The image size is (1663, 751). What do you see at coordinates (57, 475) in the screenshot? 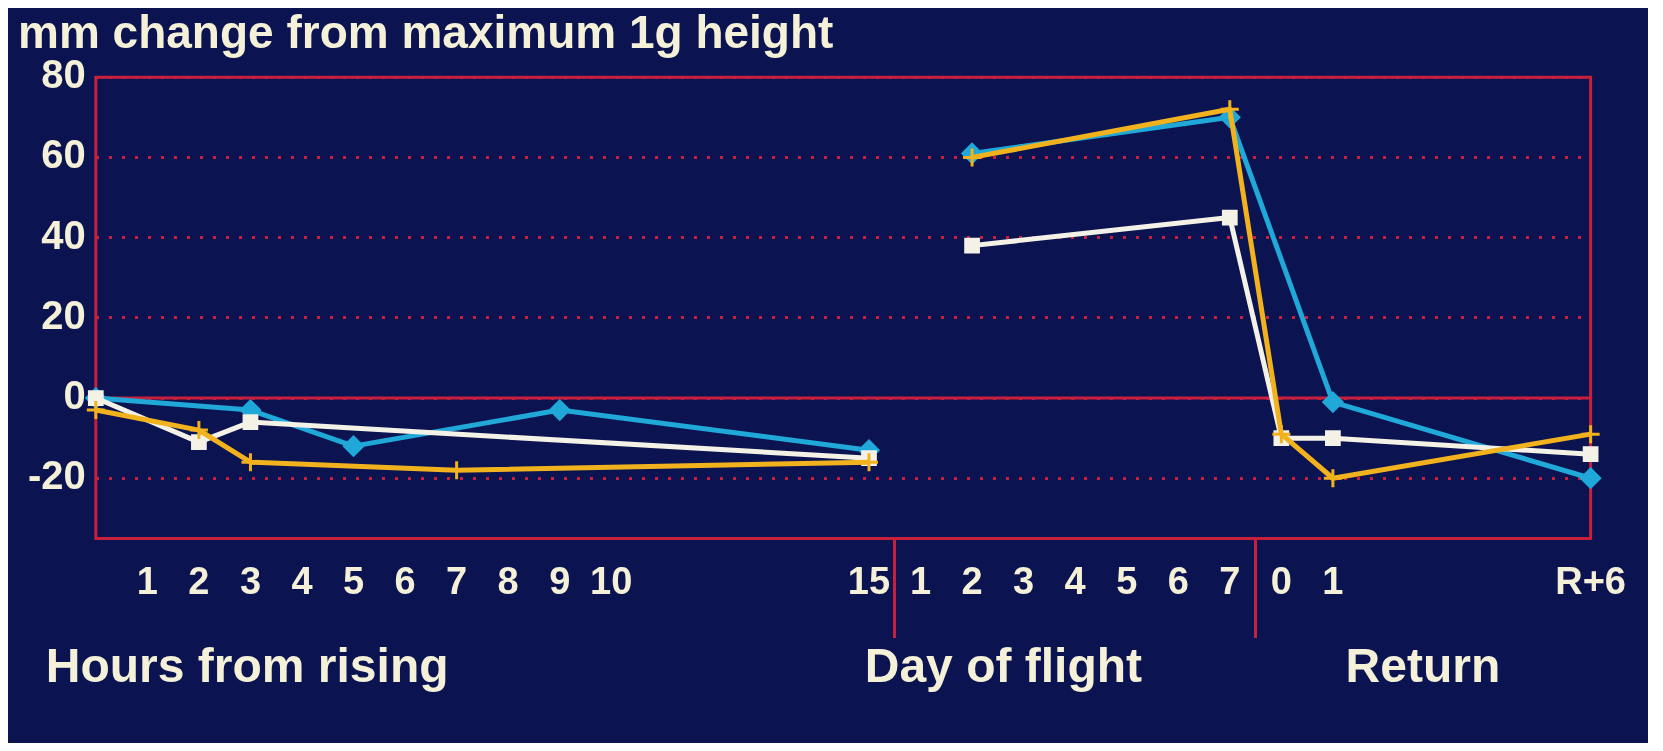
I see `y-tick-label: -20` at bounding box center [57, 475].